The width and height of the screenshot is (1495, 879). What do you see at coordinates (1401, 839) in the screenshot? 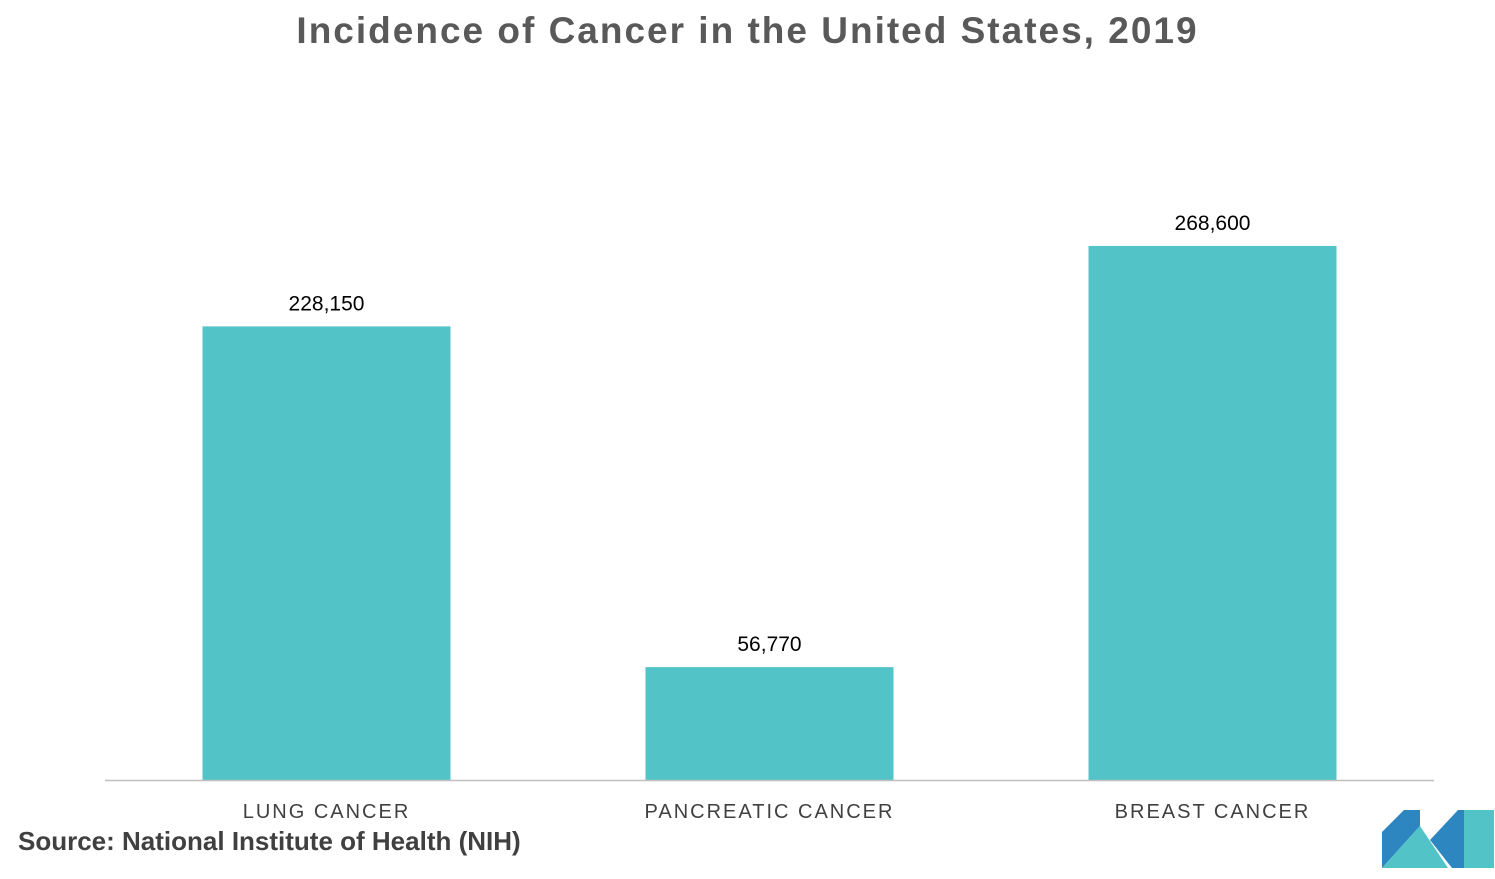
I see `logo-shape-left` at bounding box center [1401, 839].